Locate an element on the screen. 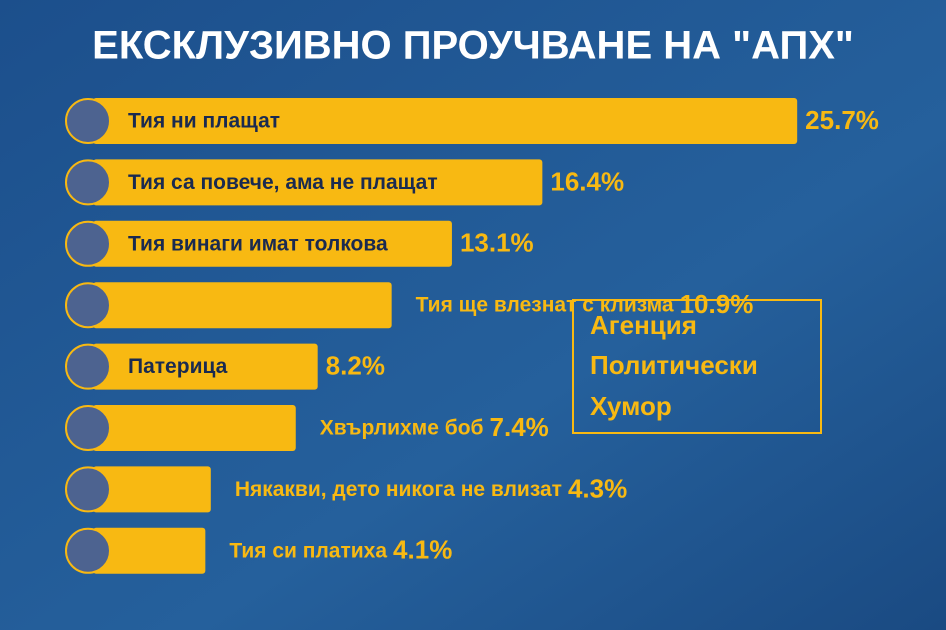 The width and height of the screenshot is (946, 630). category-label: Хвърлихме боб is located at coordinates (402, 428).